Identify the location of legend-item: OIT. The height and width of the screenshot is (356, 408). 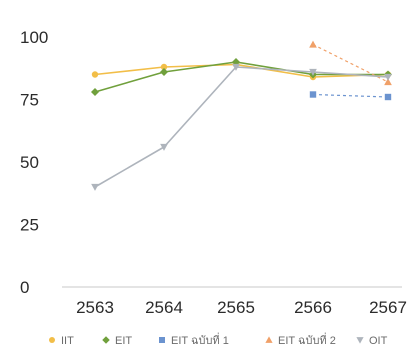
(372, 341).